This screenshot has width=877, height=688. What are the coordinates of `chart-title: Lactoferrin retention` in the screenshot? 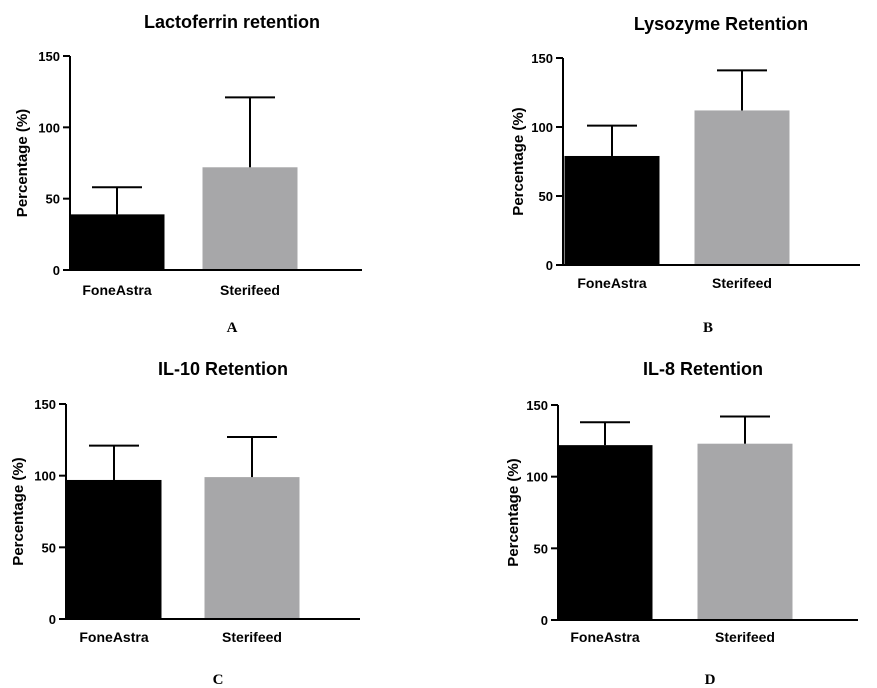 It's located at (232, 22).